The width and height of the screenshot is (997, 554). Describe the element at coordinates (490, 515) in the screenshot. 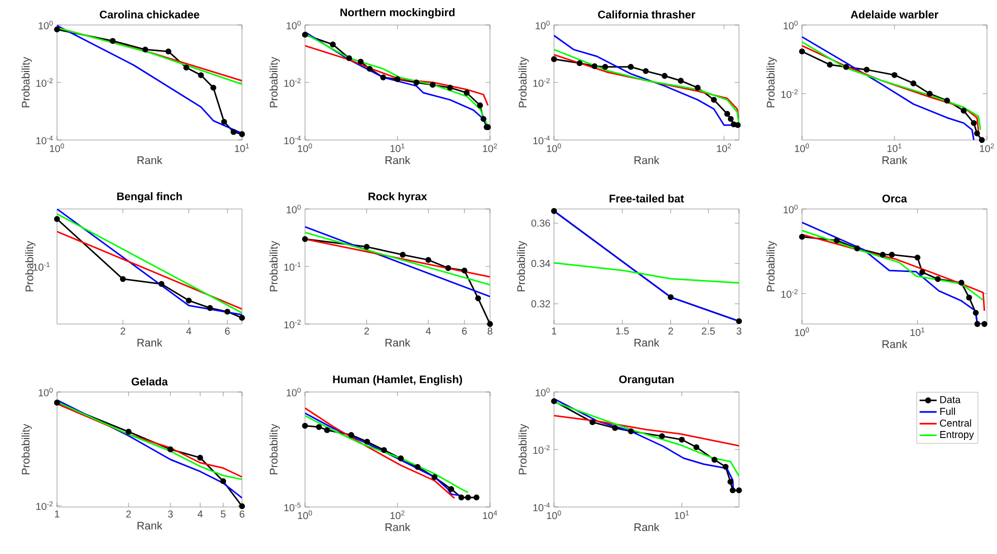

I see `x-tick-label: 10$^{4}$` at that location.